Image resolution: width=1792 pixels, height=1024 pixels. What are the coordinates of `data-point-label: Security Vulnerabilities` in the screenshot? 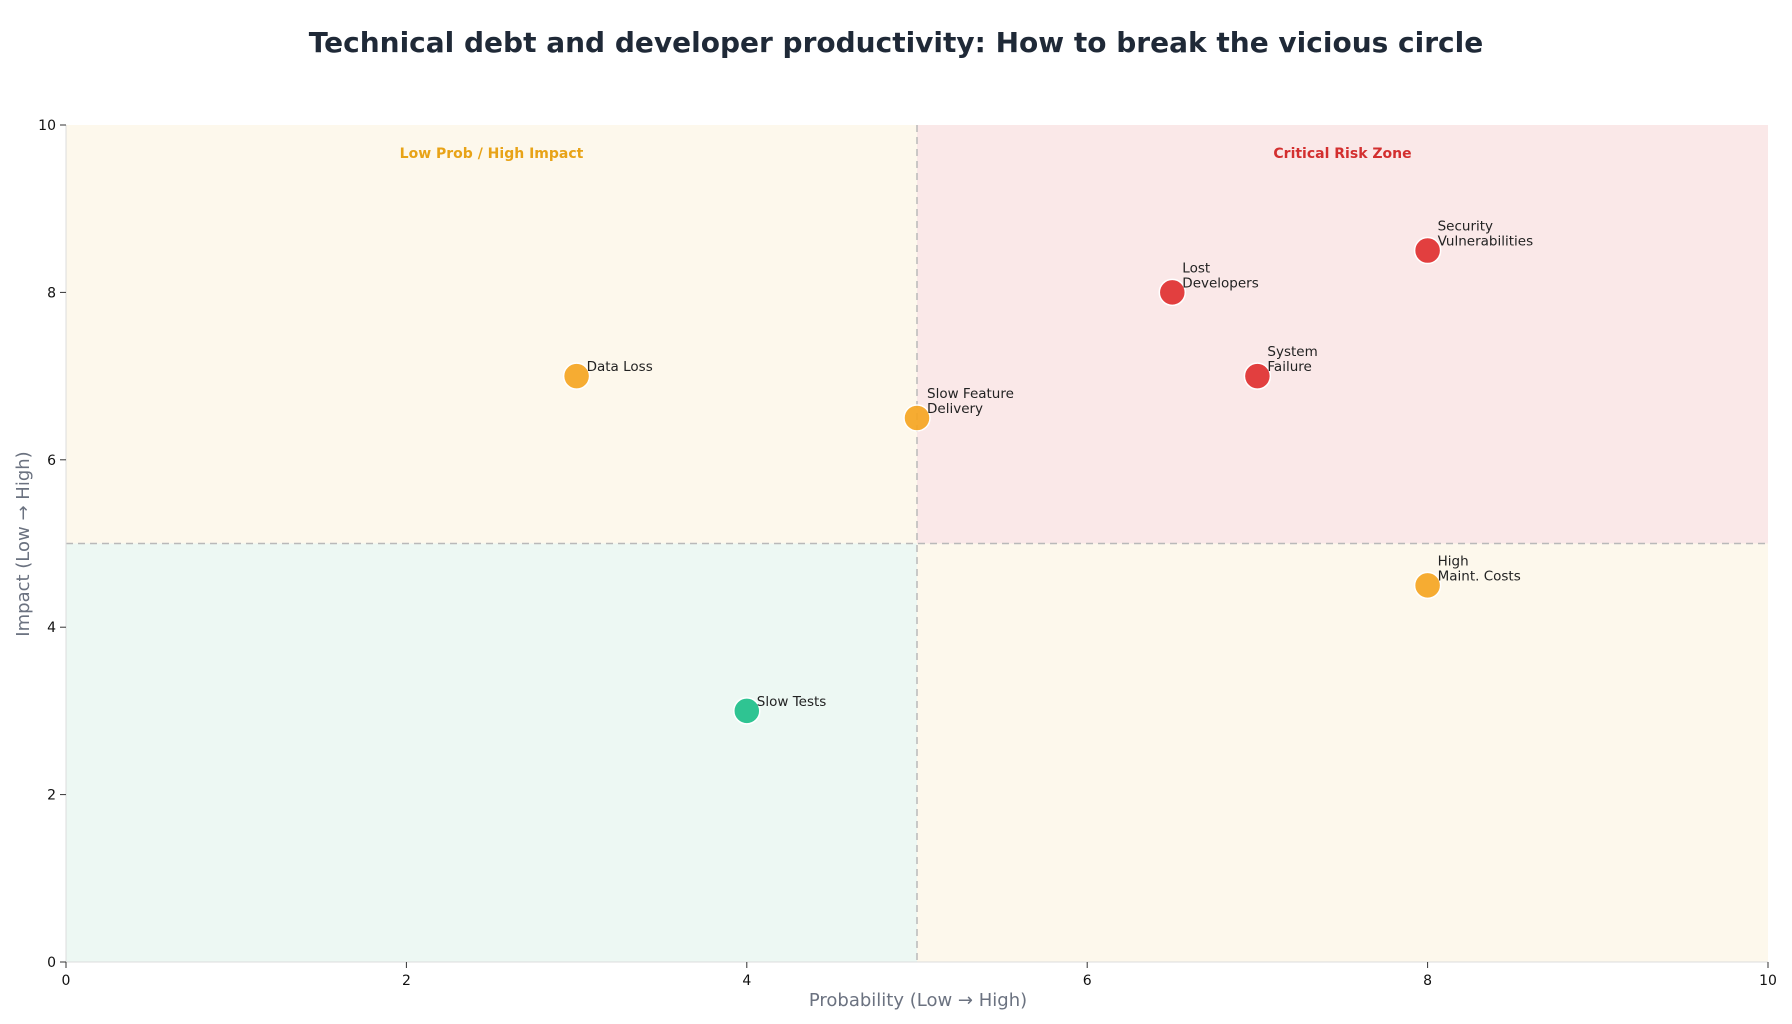 It's located at (1486, 234).